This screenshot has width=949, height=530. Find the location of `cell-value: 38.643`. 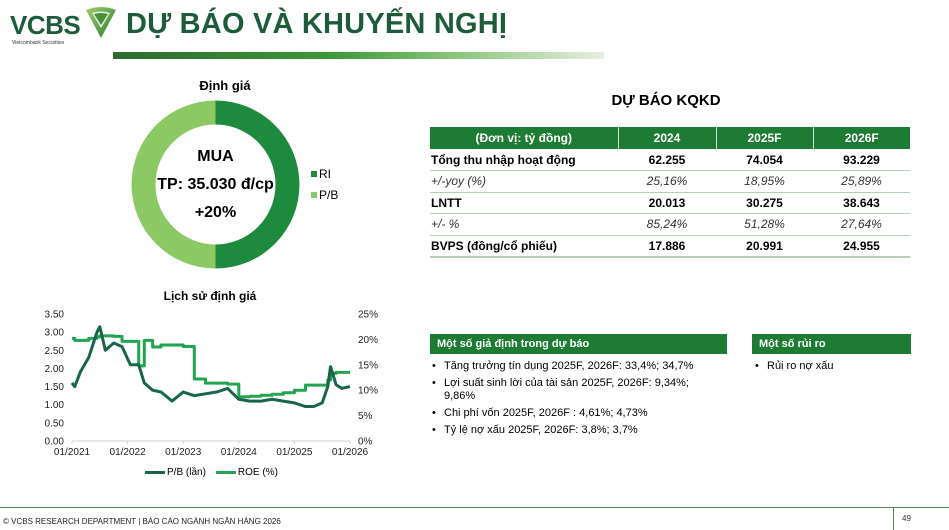

cell-value: 38.643 is located at coordinates (861, 203).